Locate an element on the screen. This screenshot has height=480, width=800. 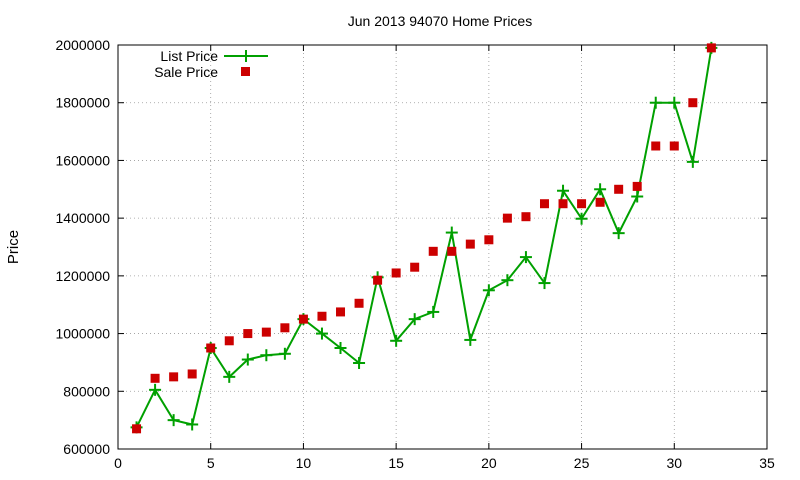
x-tick-label: 0 is located at coordinates (118, 463).